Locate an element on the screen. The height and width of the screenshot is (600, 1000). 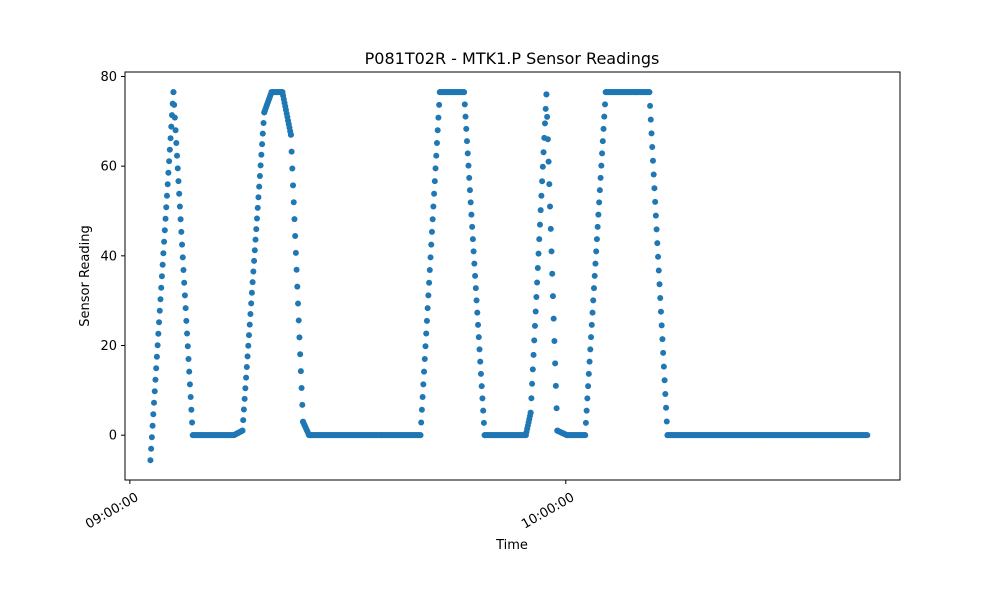
y-tick-label: 20 is located at coordinates (108, 346).